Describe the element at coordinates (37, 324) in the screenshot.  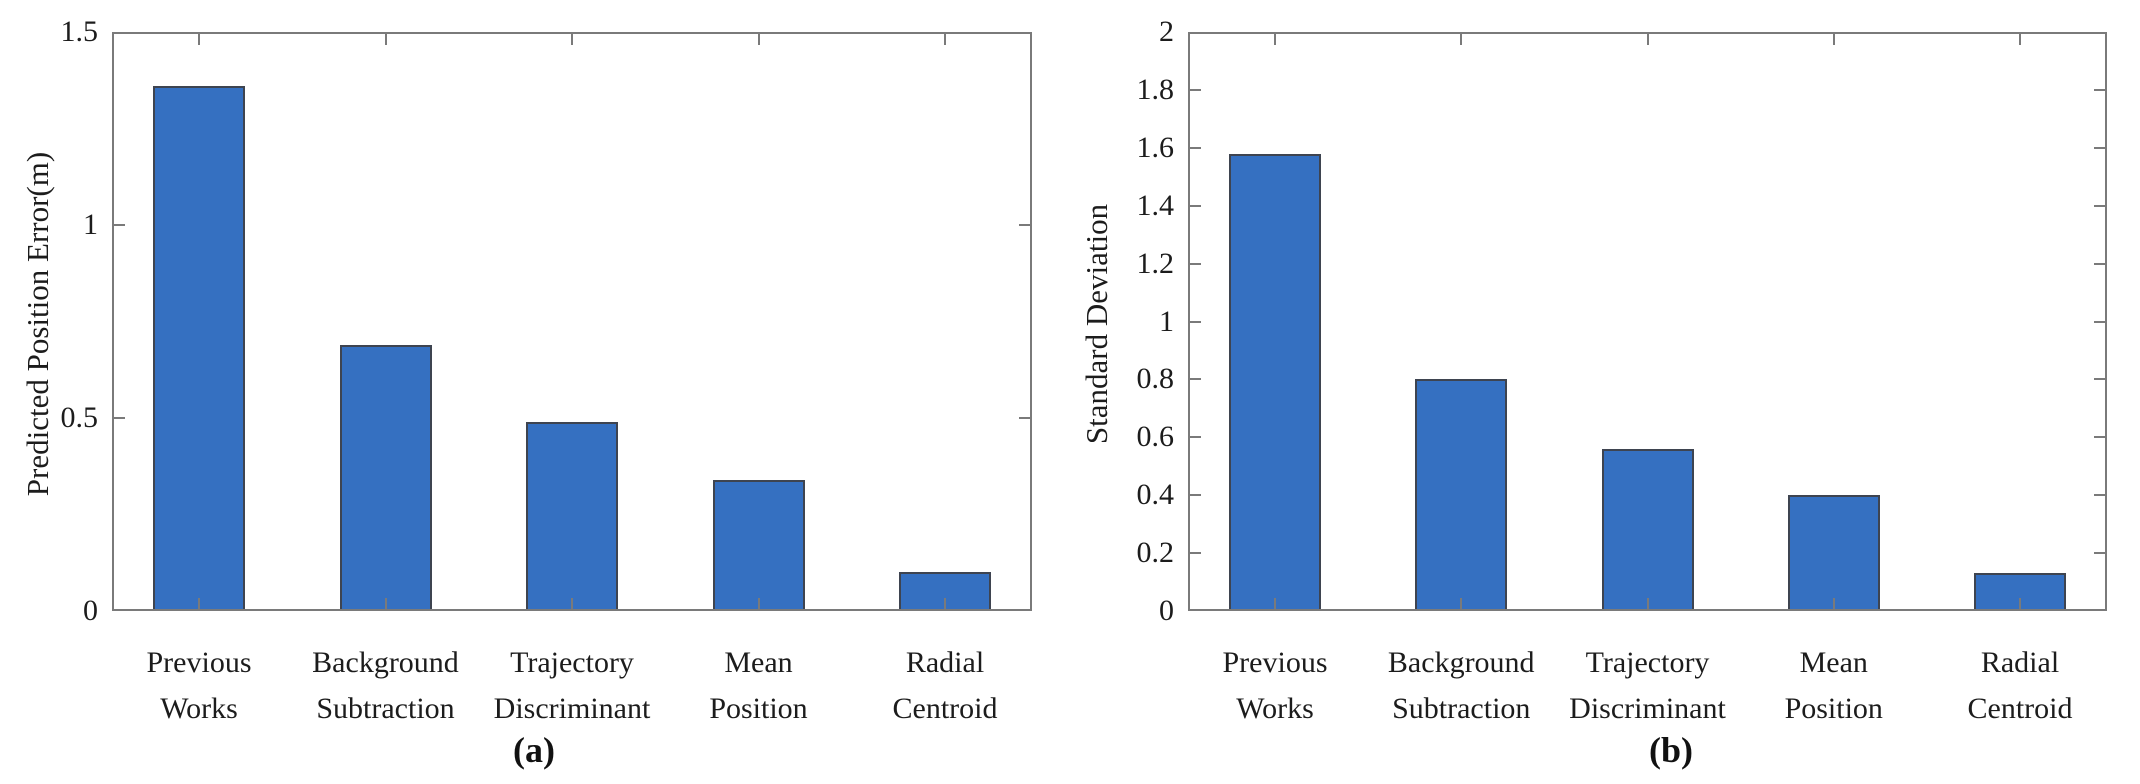
I see `y-axis-label-a: Predicted Position Error(m)` at that location.